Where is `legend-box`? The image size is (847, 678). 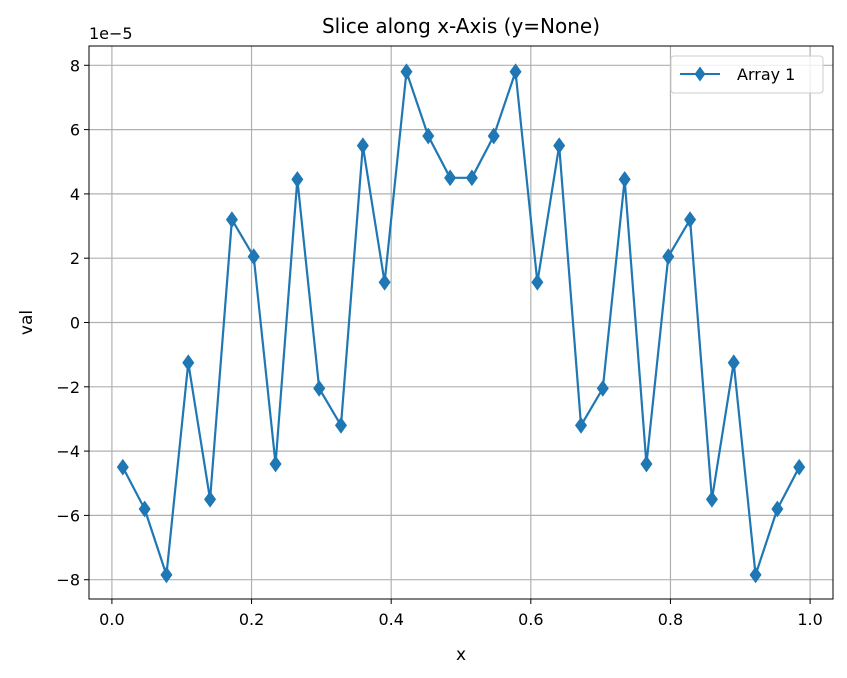 legend-box is located at coordinates (747, 74).